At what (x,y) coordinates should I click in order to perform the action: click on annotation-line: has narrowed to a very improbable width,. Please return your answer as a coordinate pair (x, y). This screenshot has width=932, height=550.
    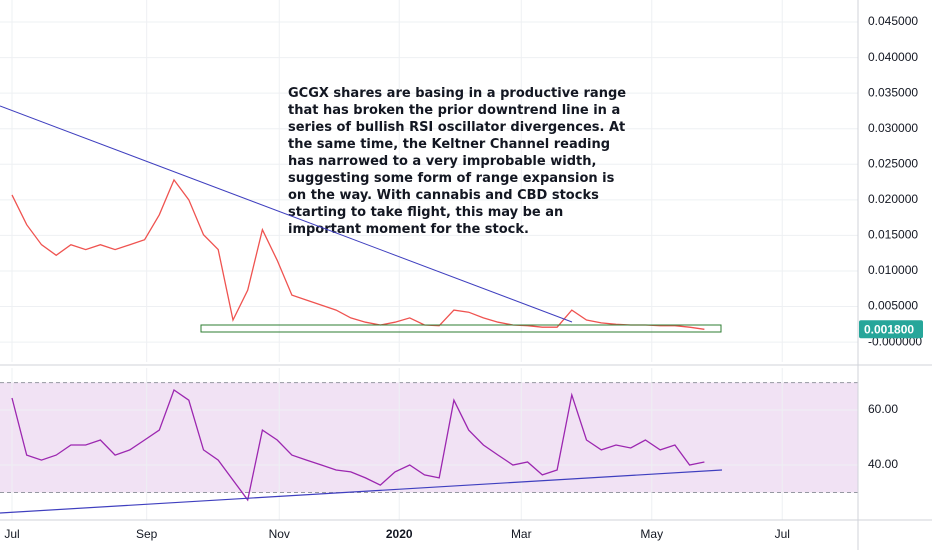
    Looking at the image, I should click on (442, 161).